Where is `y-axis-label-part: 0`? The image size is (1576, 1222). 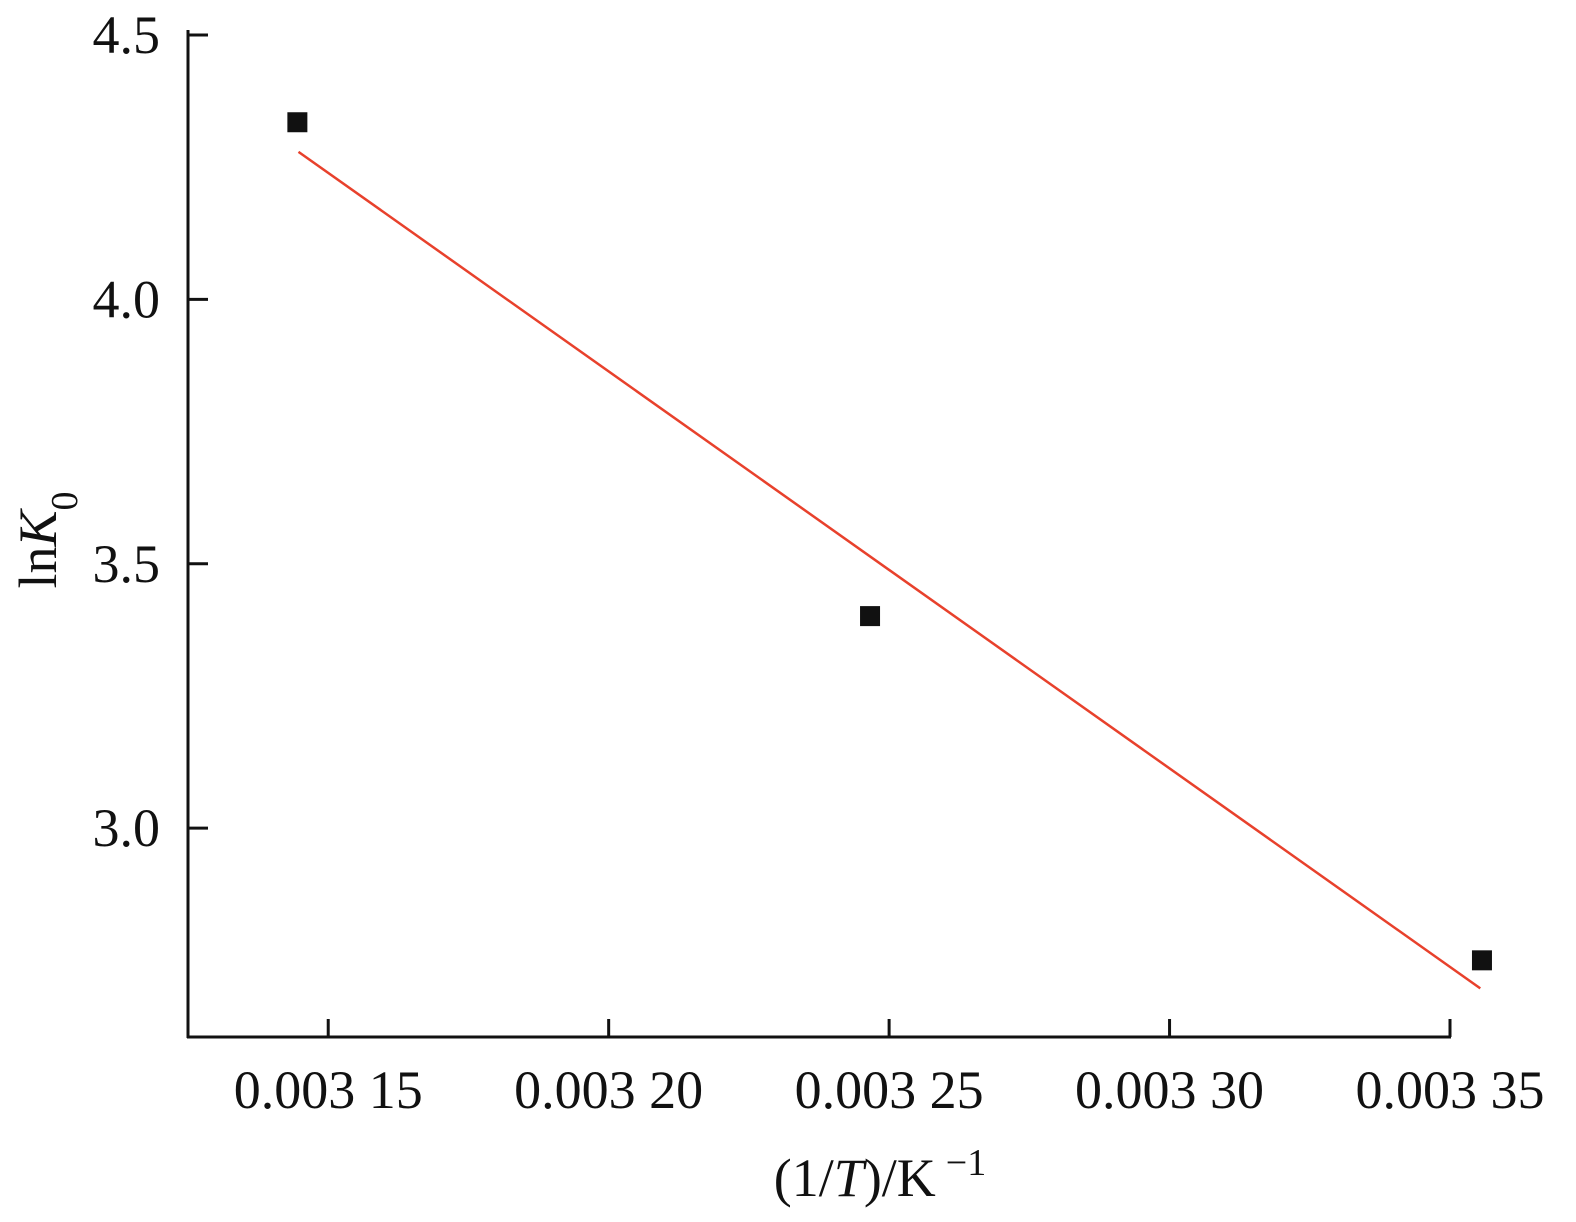 y-axis-label-part: 0 is located at coordinates (65, 500).